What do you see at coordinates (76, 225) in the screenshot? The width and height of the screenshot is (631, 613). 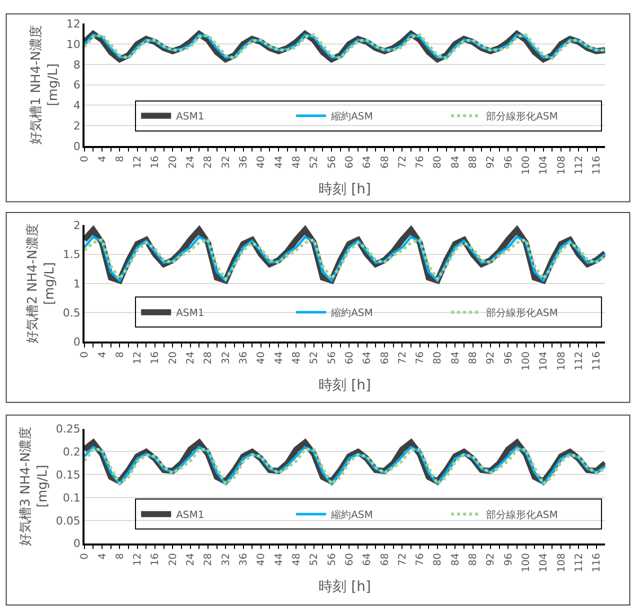 I see `y-tick-label: 2` at bounding box center [76, 225].